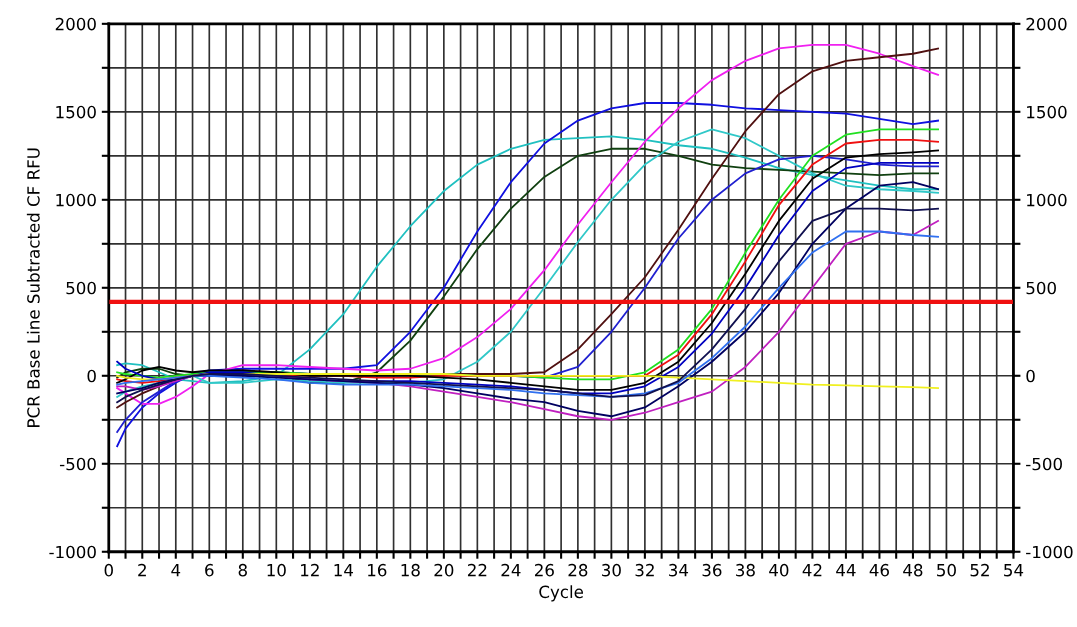 The height and width of the screenshot is (627, 1077). Describe the element at coordinates (72, 552) in the screenshot. I see `y-tick-label: -1000` at that location.